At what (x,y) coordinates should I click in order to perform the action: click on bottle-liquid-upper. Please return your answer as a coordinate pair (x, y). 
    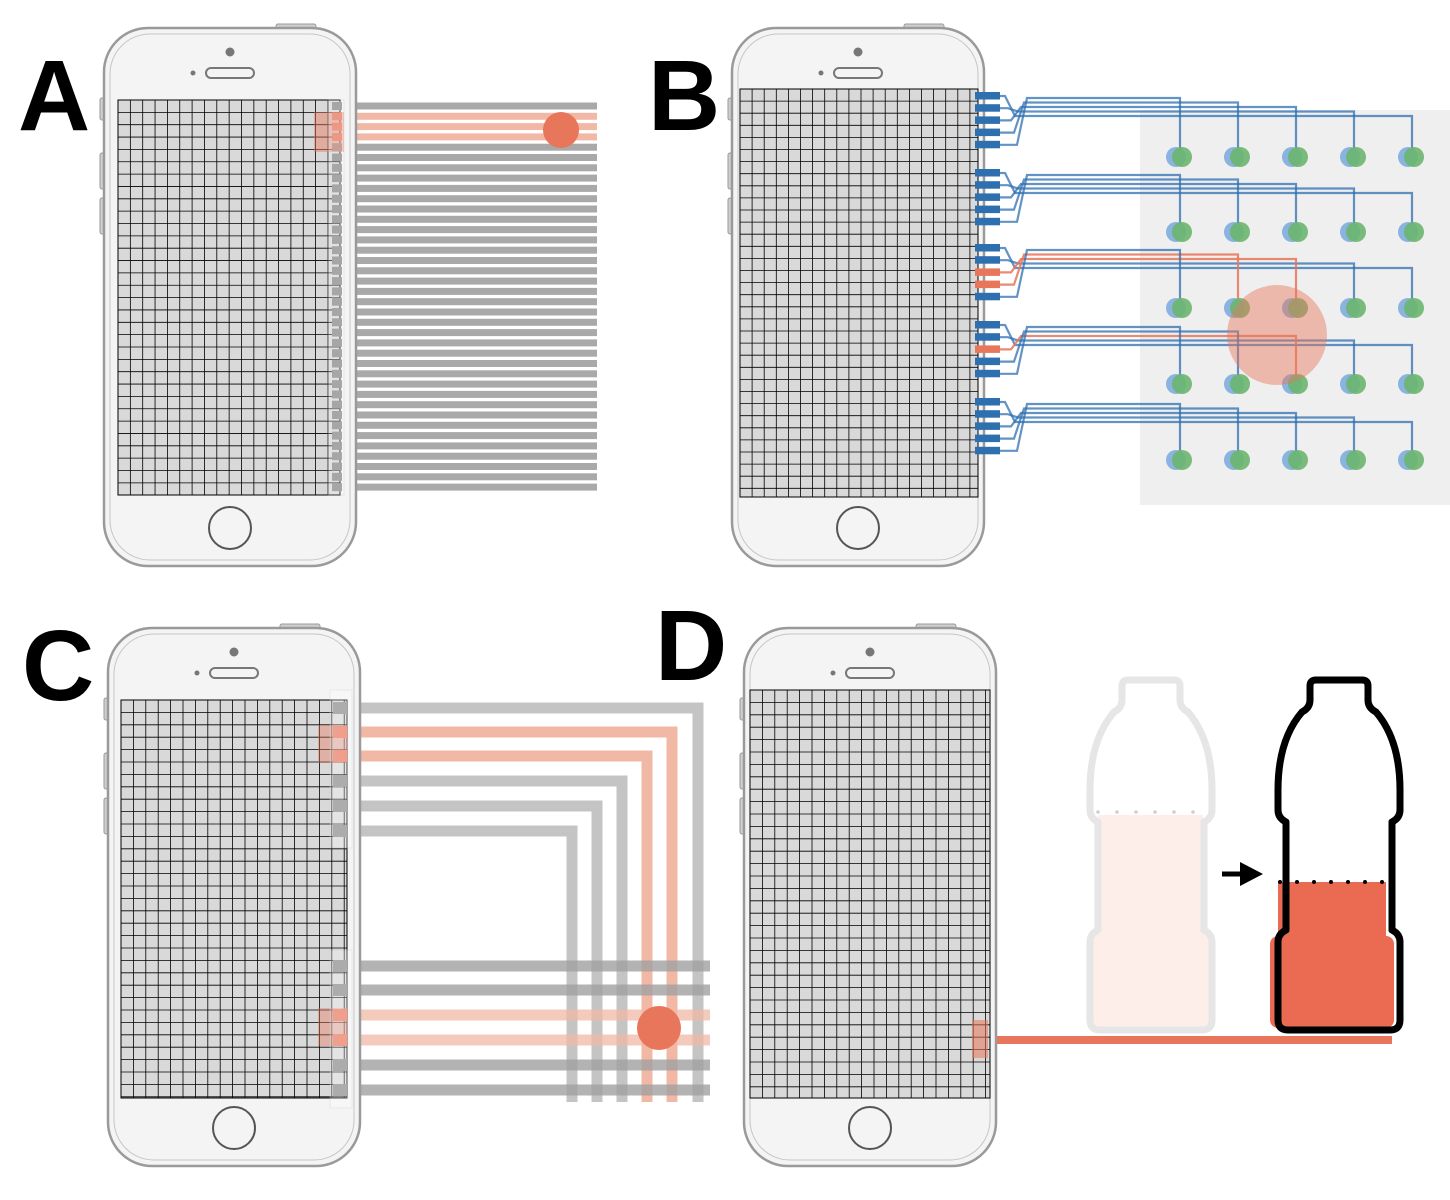
    Looking at the image, I should click on (1150, 875).